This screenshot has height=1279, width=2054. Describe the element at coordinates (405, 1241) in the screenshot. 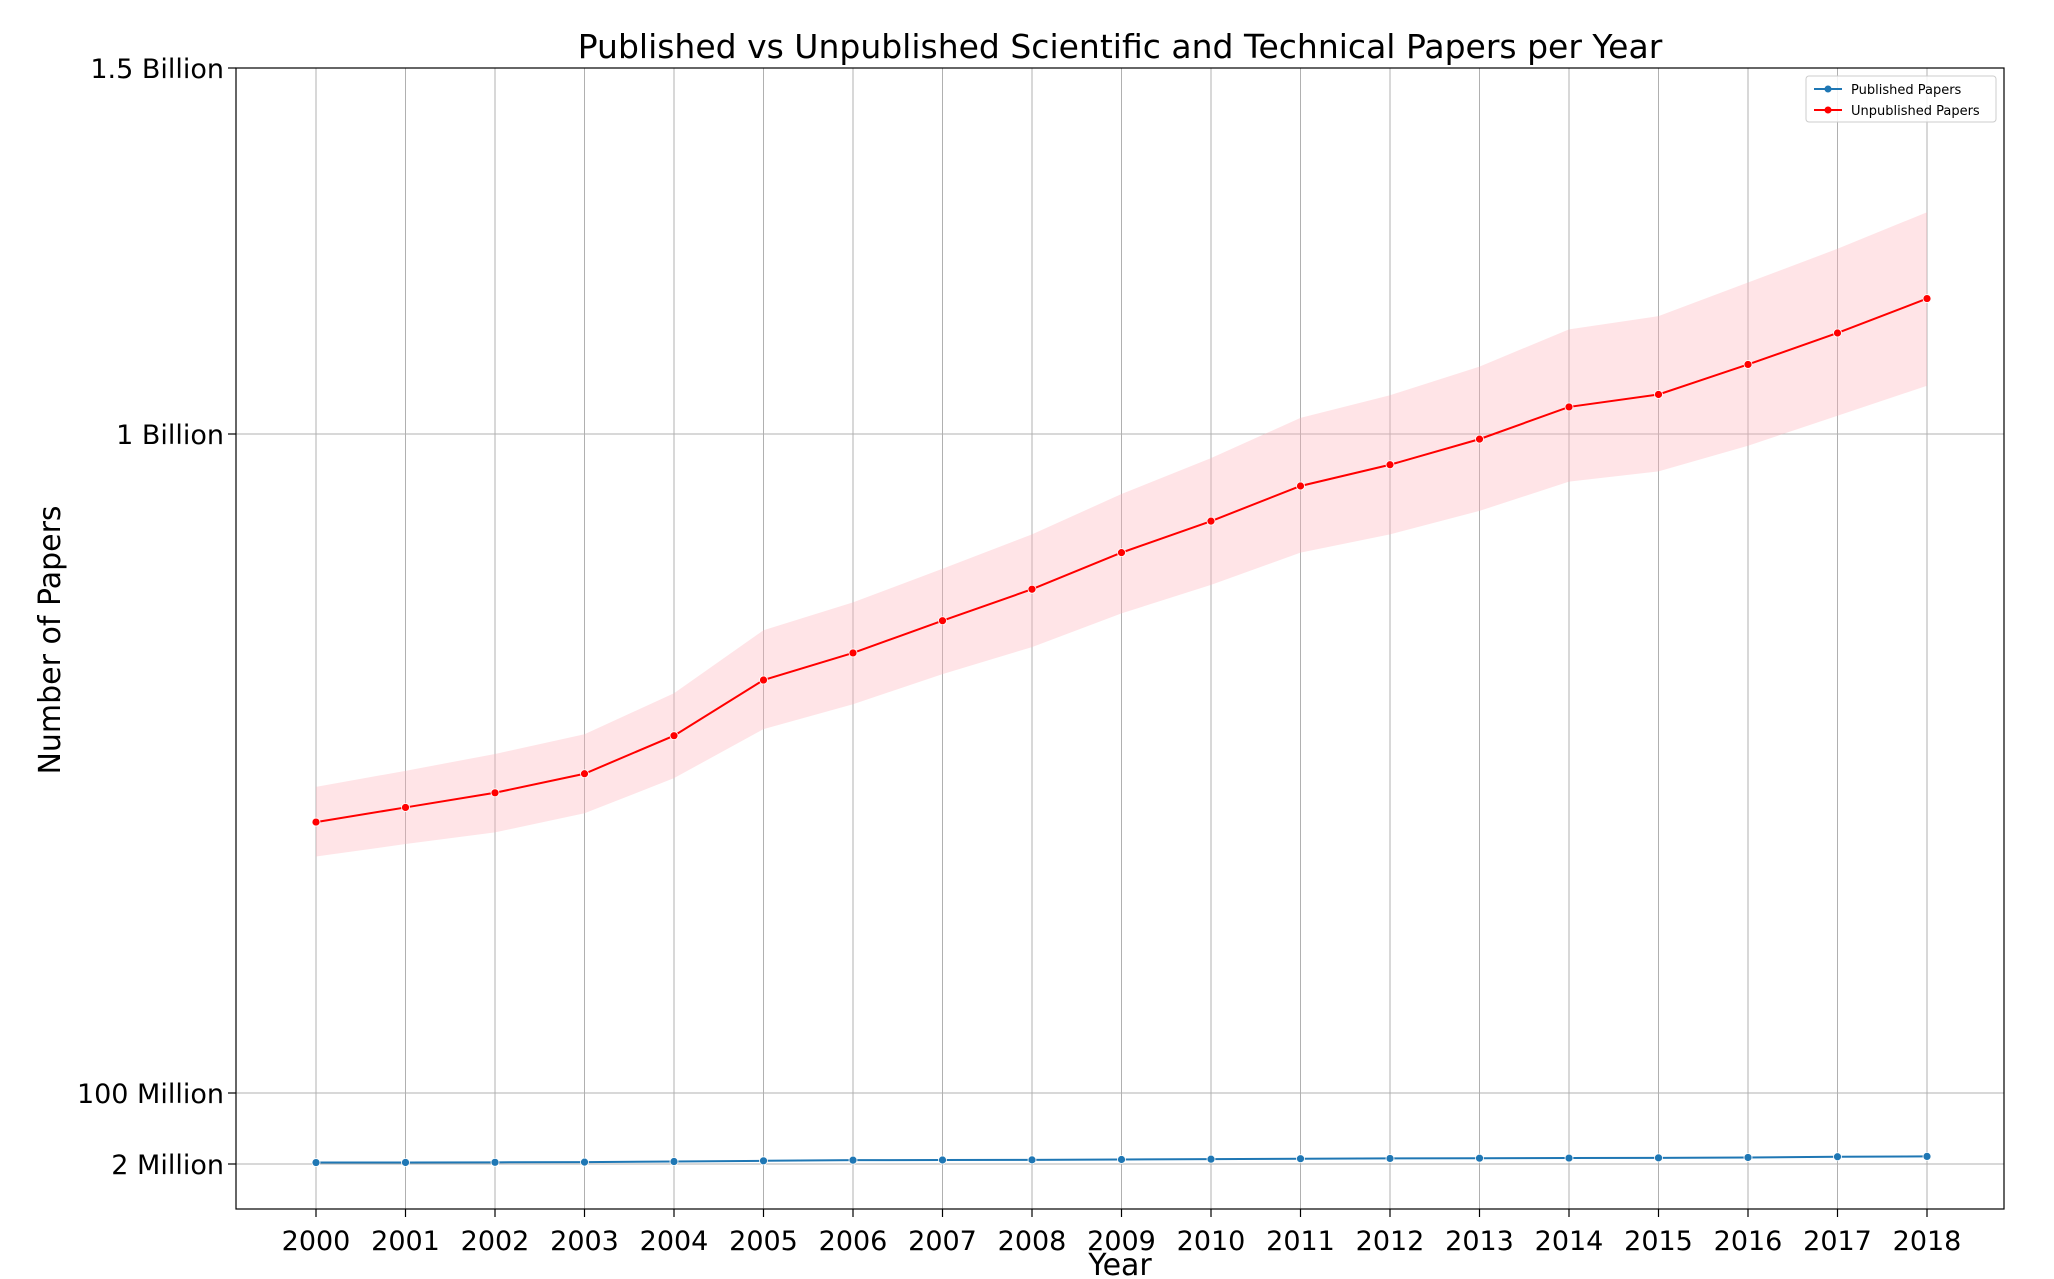

I see `x-tick-label: 2001` at that location.